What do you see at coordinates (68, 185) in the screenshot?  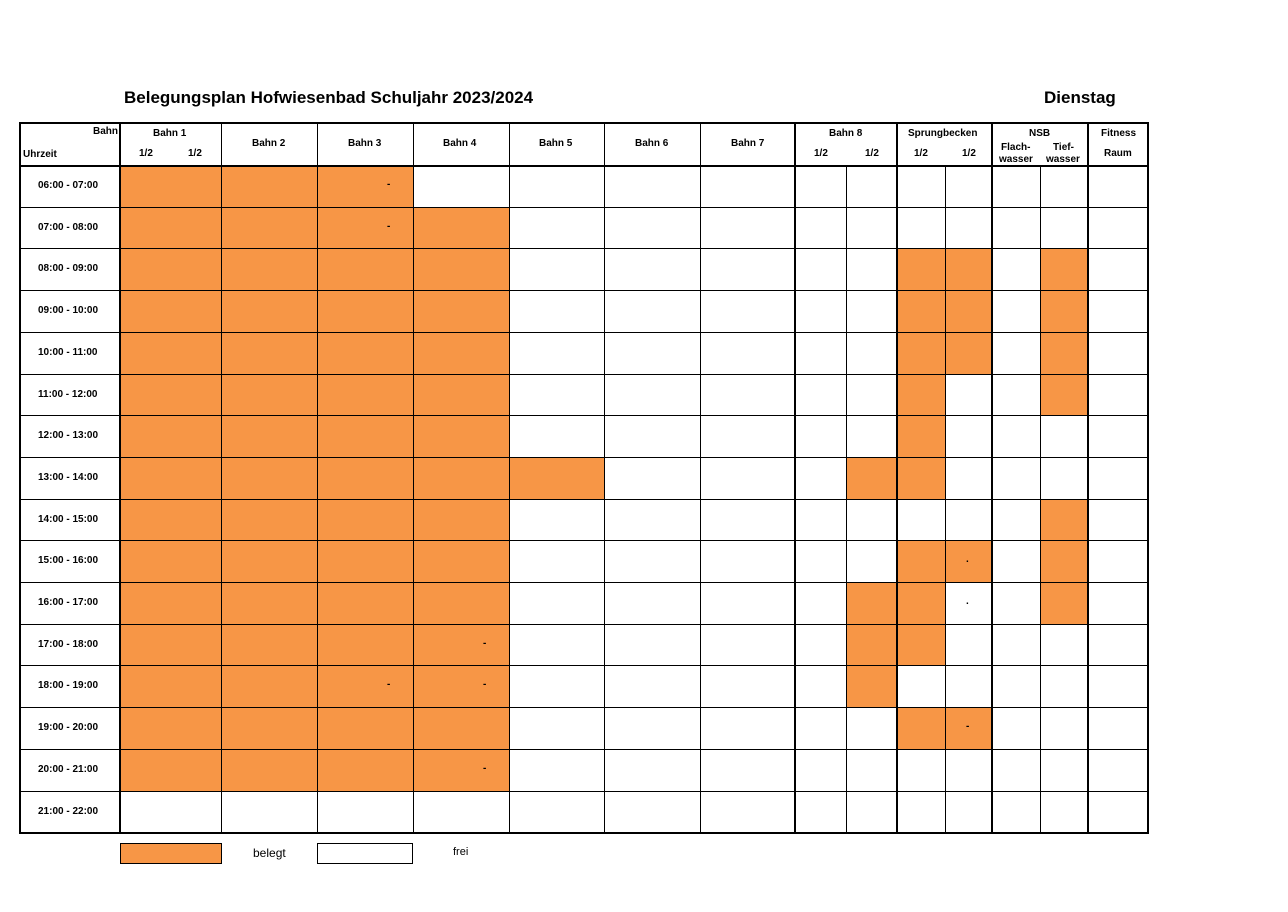 I see `time-label: 06:00 - 07:00` at bounding box center [68, 185].